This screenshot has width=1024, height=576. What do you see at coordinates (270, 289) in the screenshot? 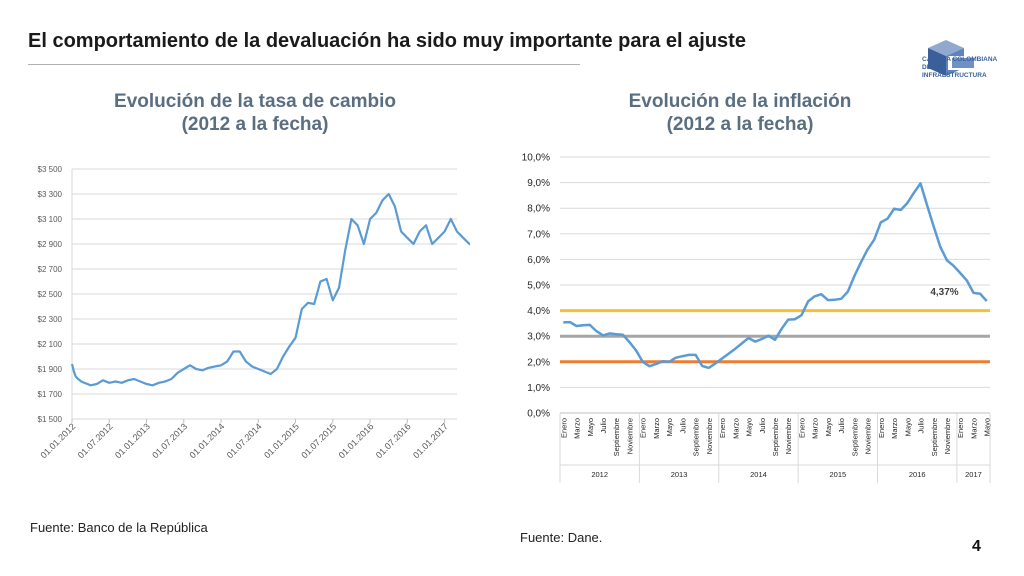
I see `fx-series-line` at bounding box center [270, 289].